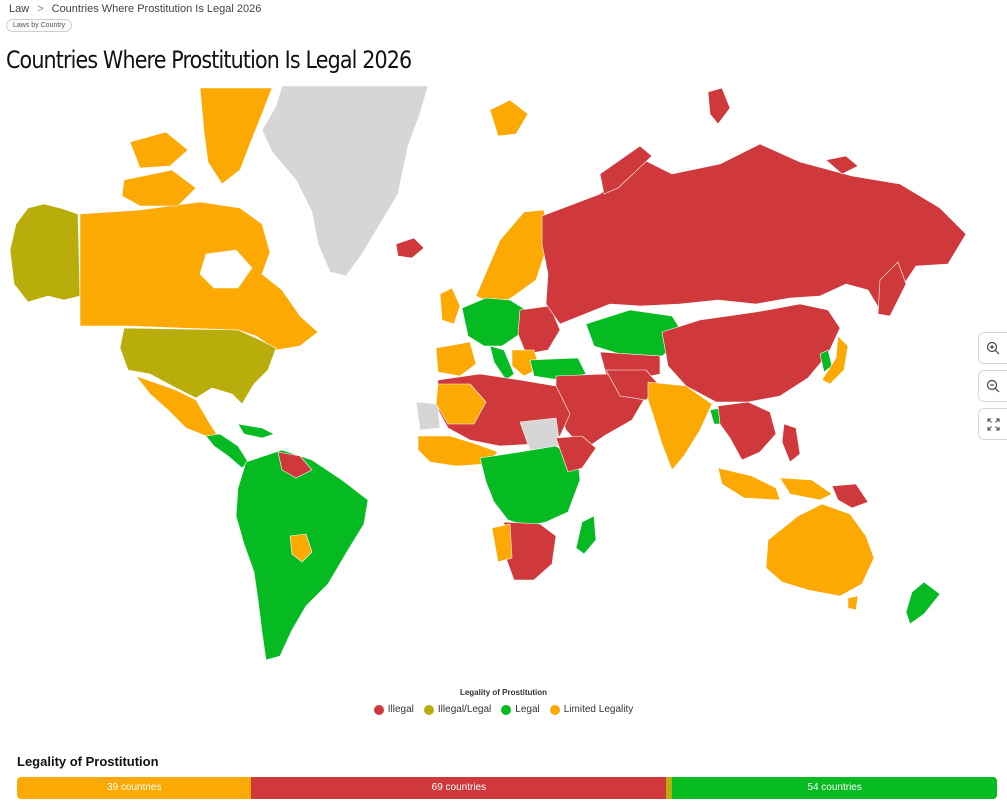 The width and height of the screenshot is (1007, 806). I want to click on region-scandinavia, so click(512, 258).